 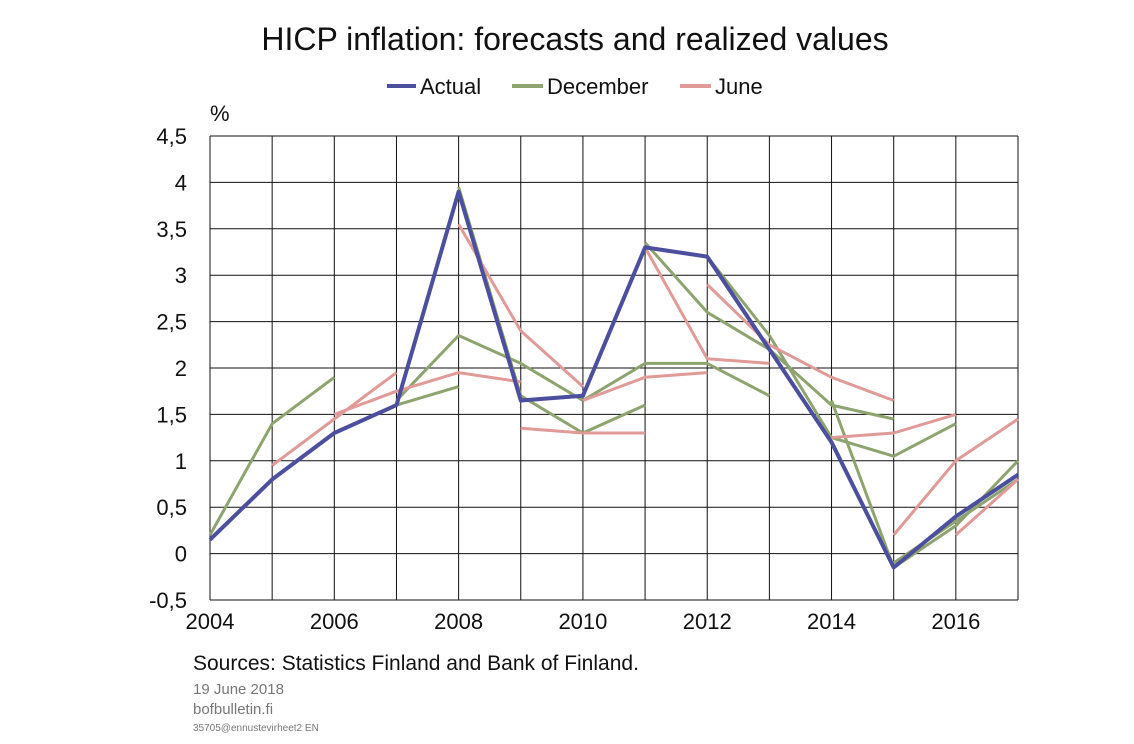 I want to click on x-tick-label: 2010, so click(x=582, y=621).